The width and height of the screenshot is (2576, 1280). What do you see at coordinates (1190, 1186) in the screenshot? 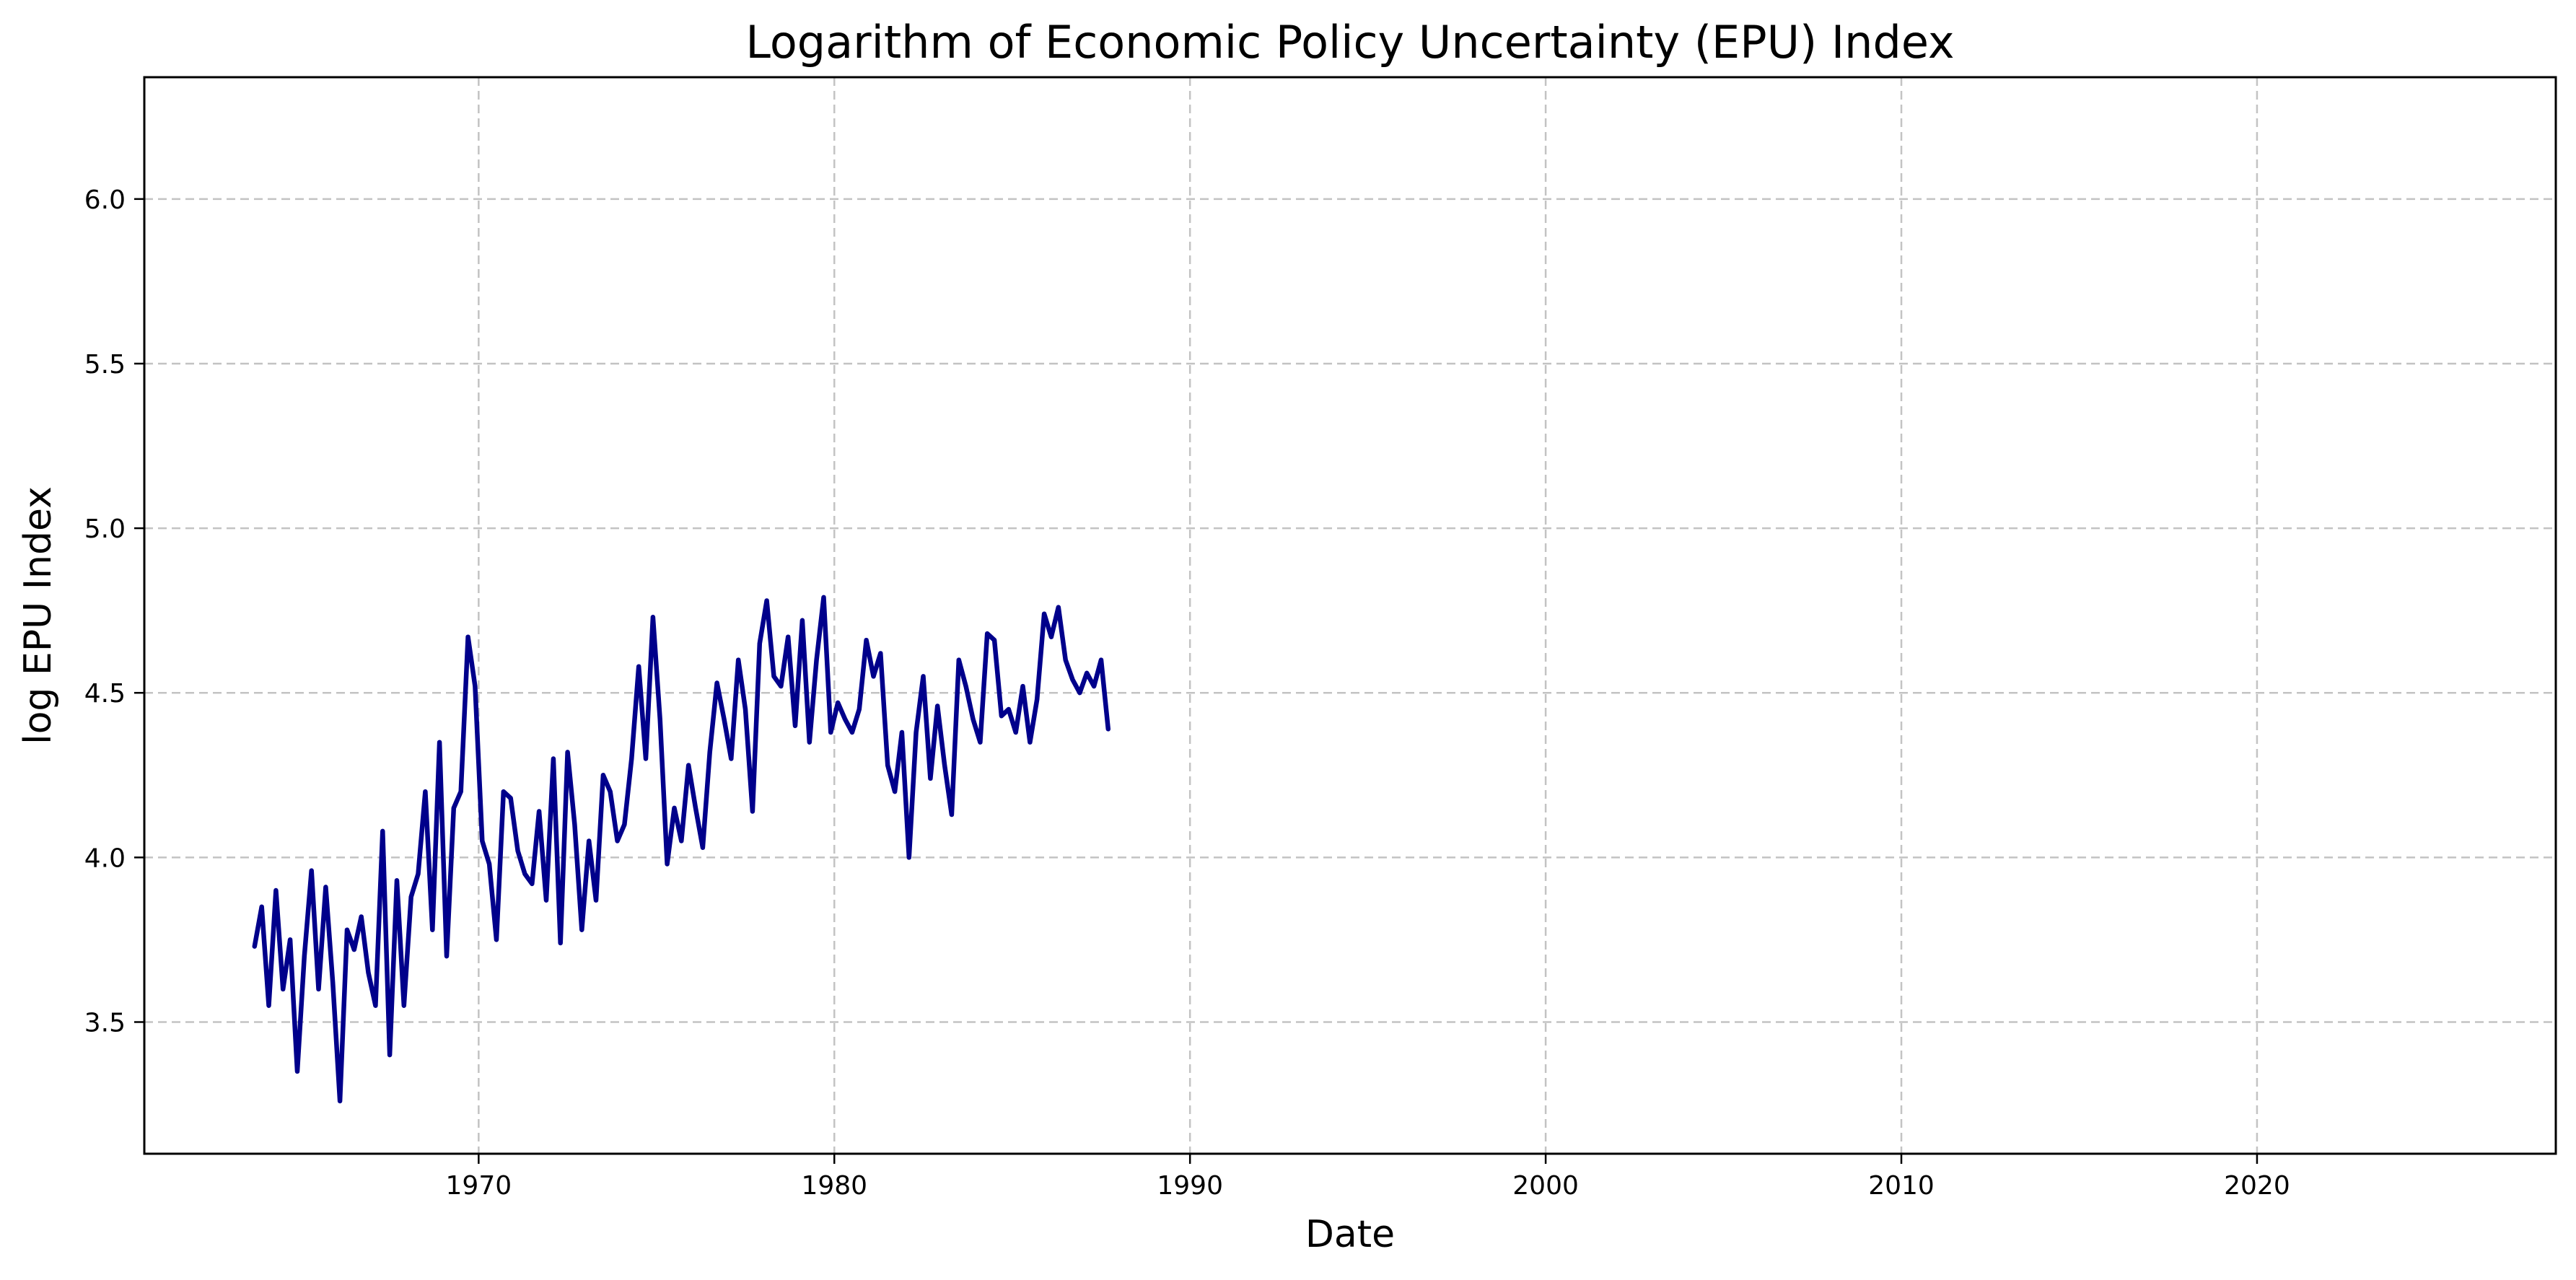
I see `x-tick-label: 1990` at bounding box center [1190, 1186].